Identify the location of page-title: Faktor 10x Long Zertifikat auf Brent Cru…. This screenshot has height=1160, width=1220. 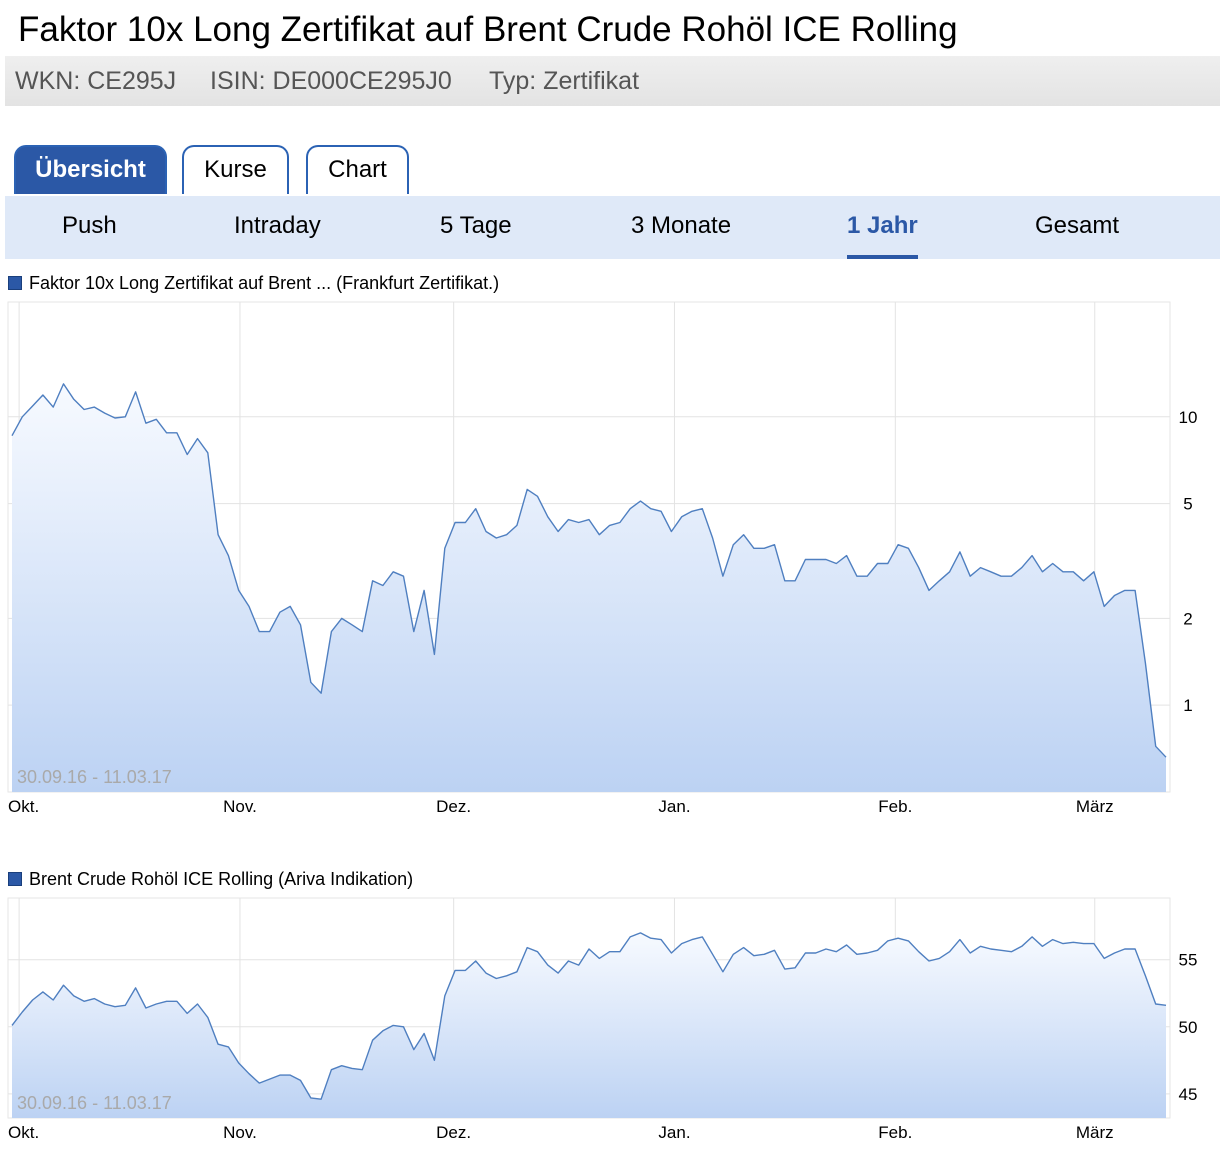
(488, 29).